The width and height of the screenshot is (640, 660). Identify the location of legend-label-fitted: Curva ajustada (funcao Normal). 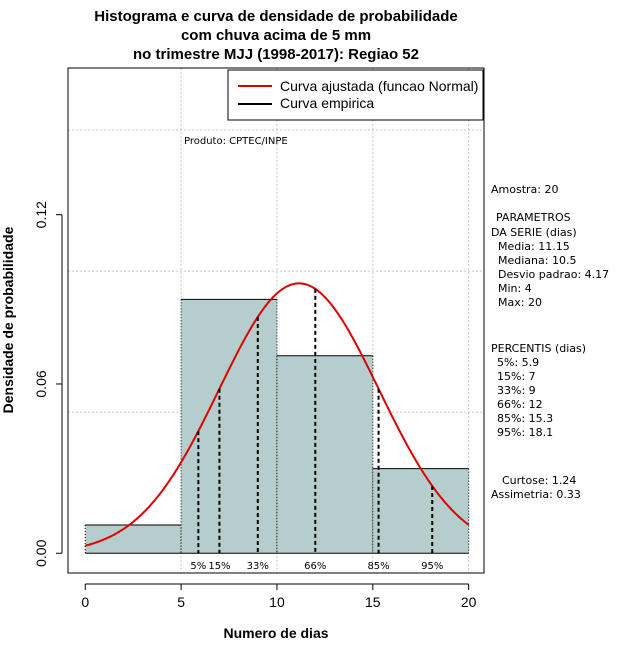
(379, 86).